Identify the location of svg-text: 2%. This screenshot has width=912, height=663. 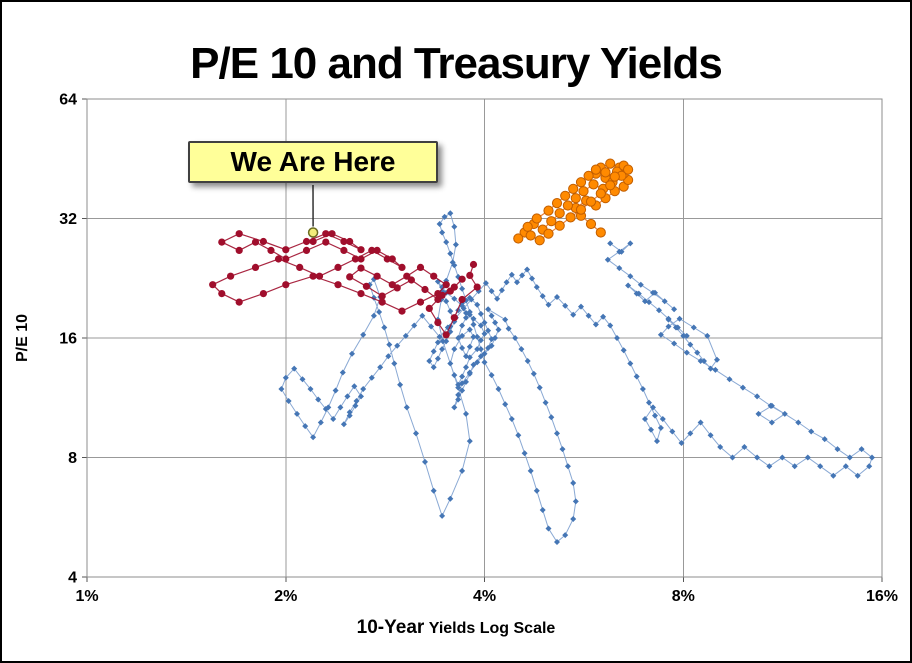
(285, 596).